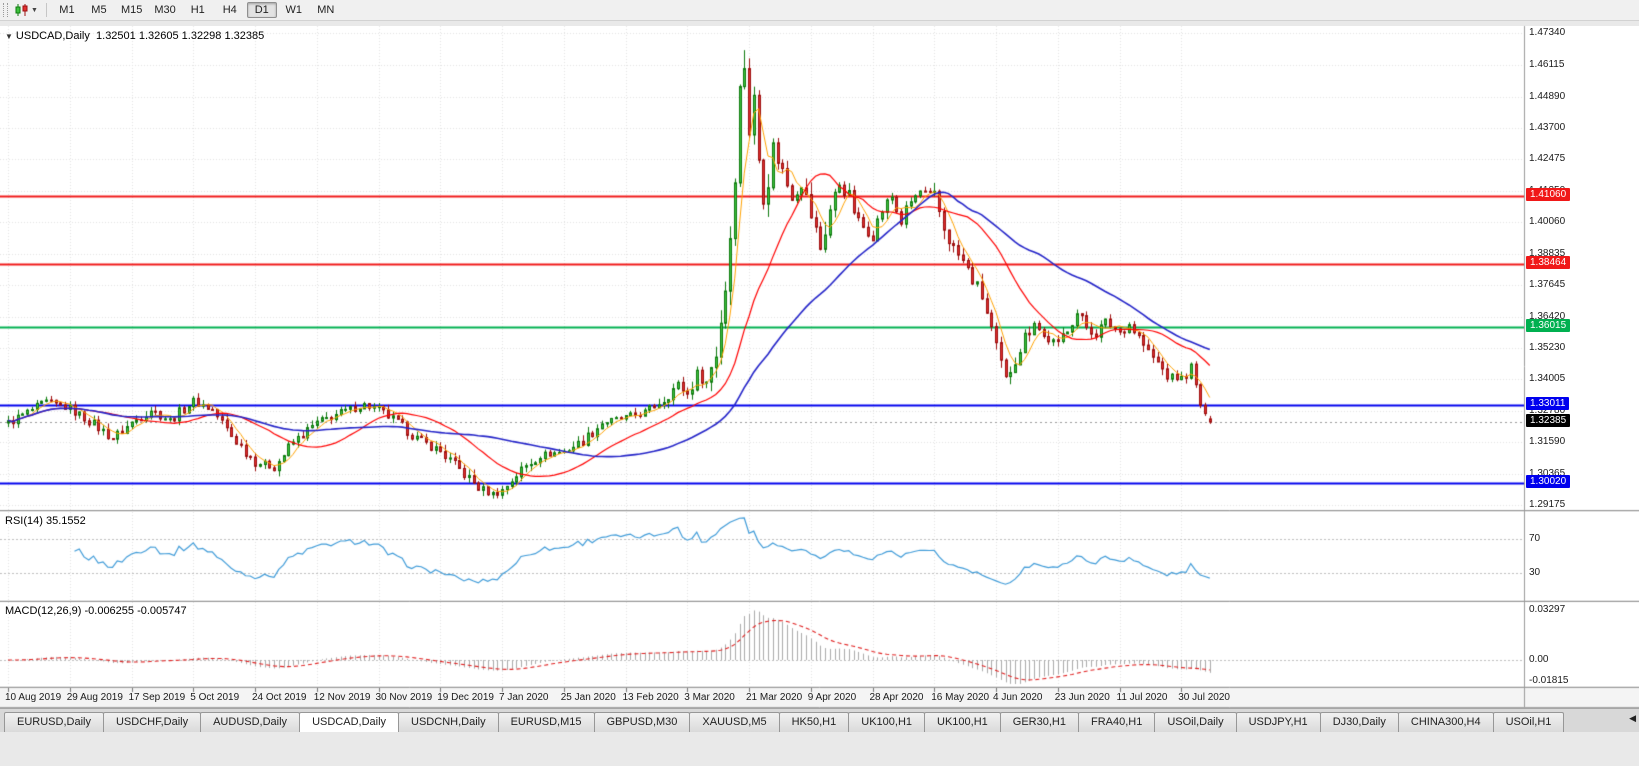 Image resolution: width=1639 pixels, height=766 pixels. What do you see at coordinates (54, 722) in the screenshot?
I see `chart-tab-eurusd-daily: EURUSD,Daily` at bounding box center [54, 722].